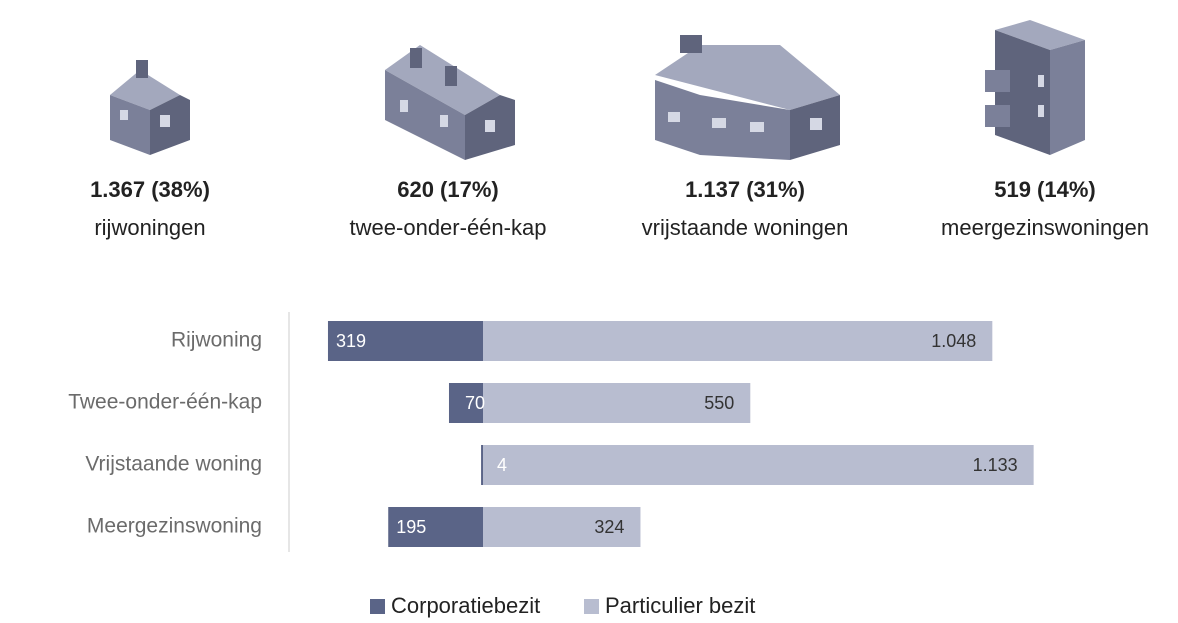 This screenshot has height=623, width=1178. What do you see at coordinates (562, 605) in the screenshot?
I see `legend: Corporatiebezit Particulier bezit` at bounding box center [562, 605].